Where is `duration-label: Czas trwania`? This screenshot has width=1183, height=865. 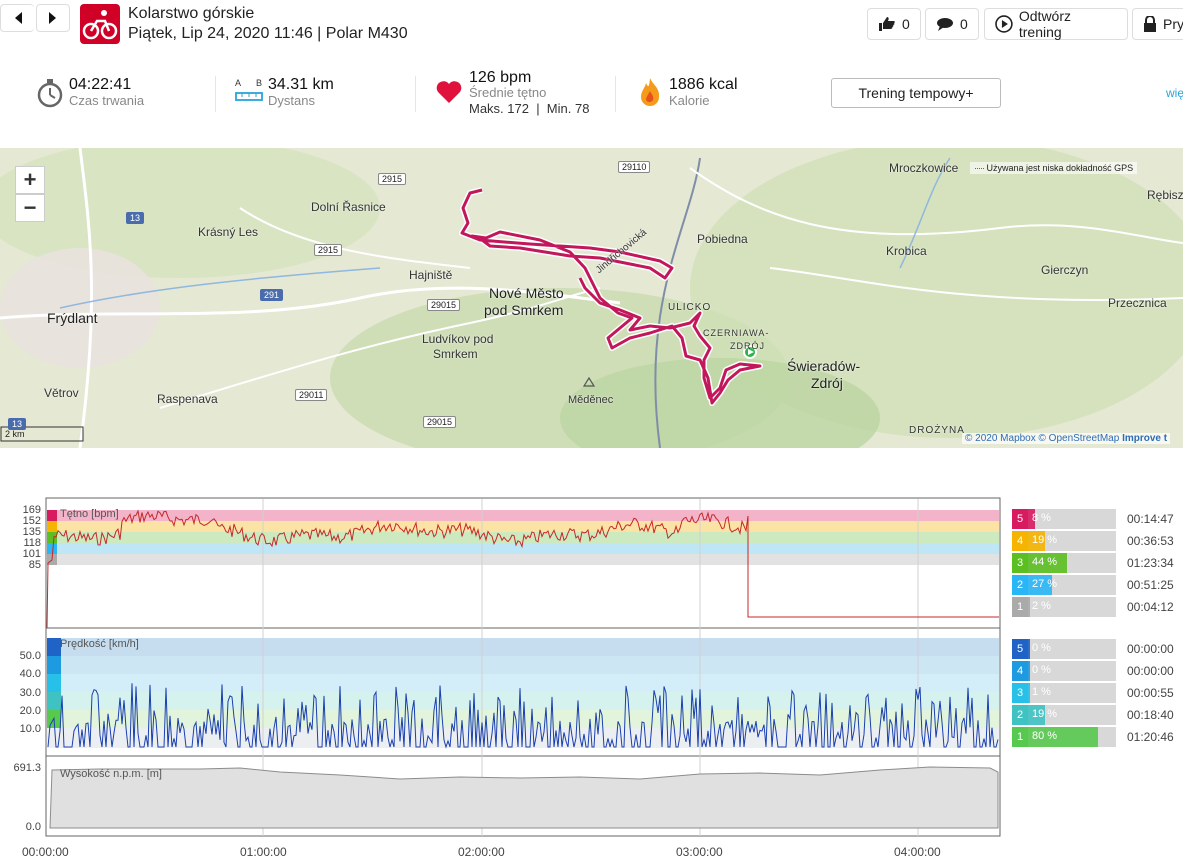
duration-label: Czas trwania is located at coordinates (107, 100).